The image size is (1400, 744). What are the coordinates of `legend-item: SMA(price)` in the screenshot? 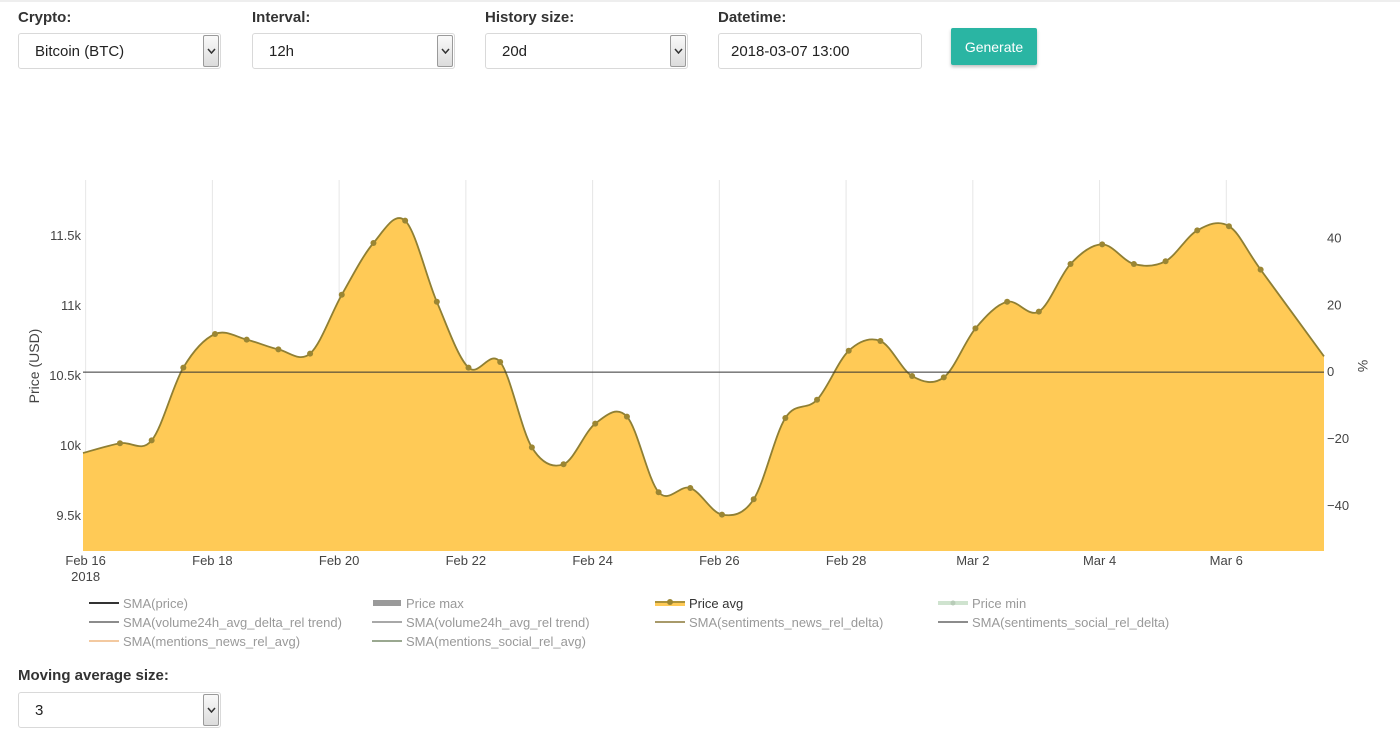 It's located at (138, 603).